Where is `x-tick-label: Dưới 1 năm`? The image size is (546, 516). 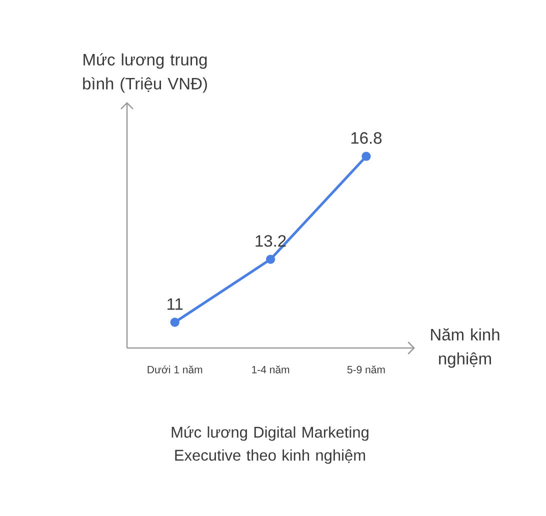 x-tick-label: Dưới 1 năm is located at coordinates (175, 370).